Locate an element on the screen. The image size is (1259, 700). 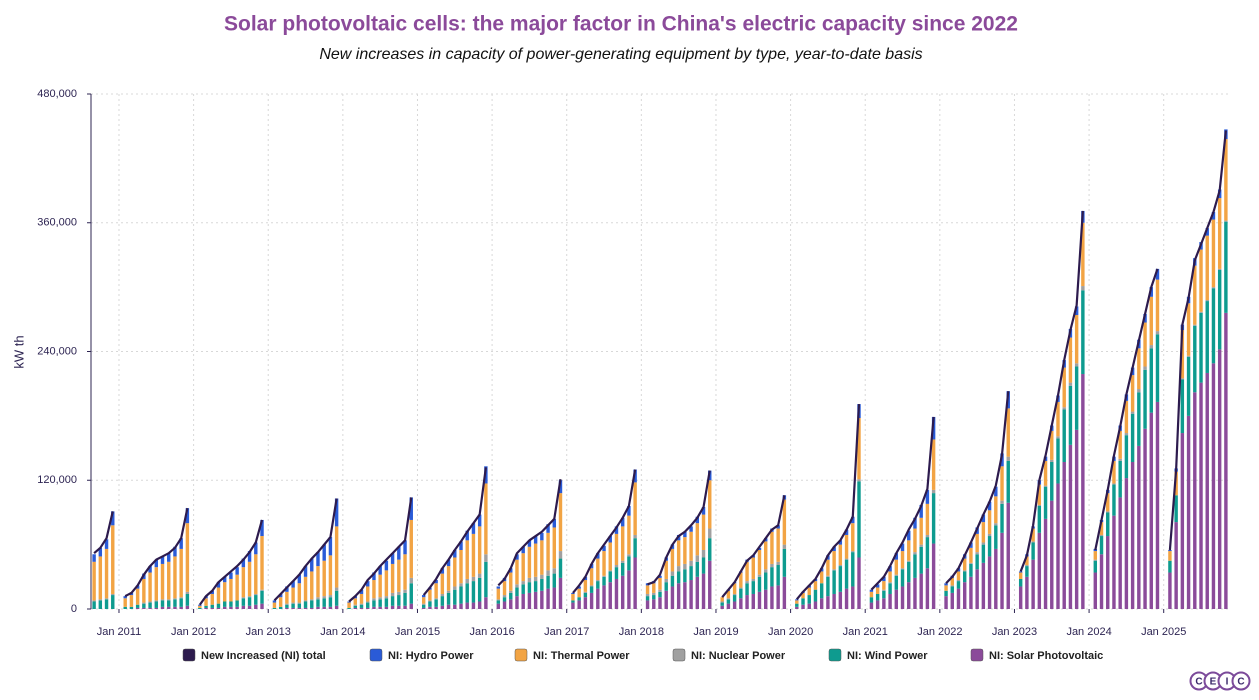
legend-item: NI: Wind Power is located at coordinates (878, 655).